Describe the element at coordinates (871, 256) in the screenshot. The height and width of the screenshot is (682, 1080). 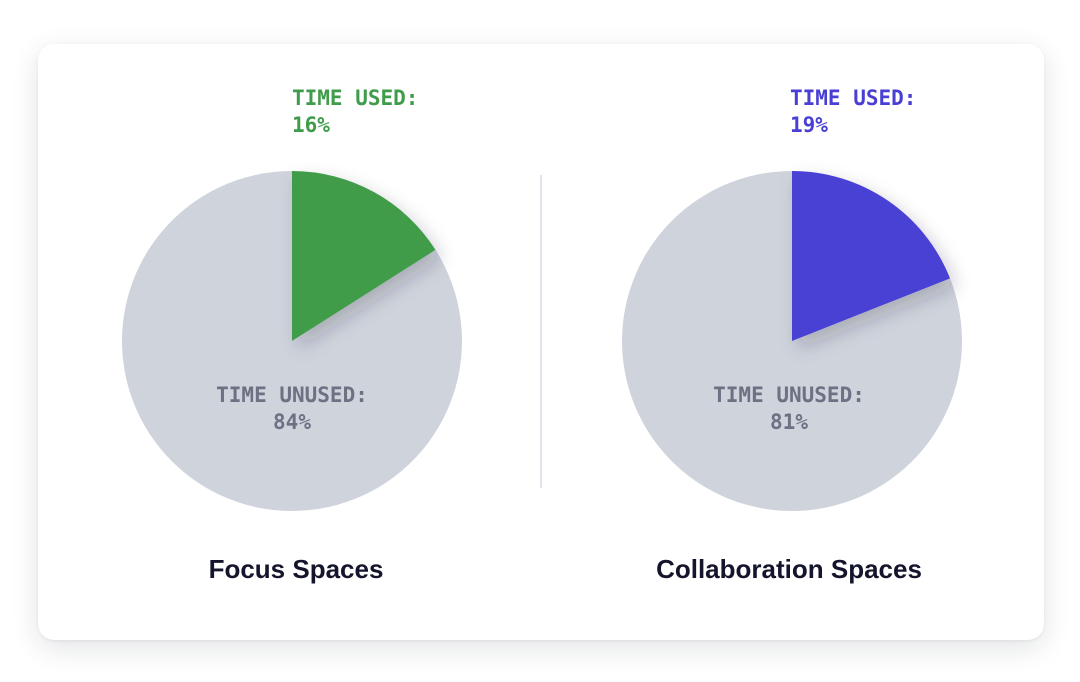
I see `pie-slice-collaboration-used` at that location.